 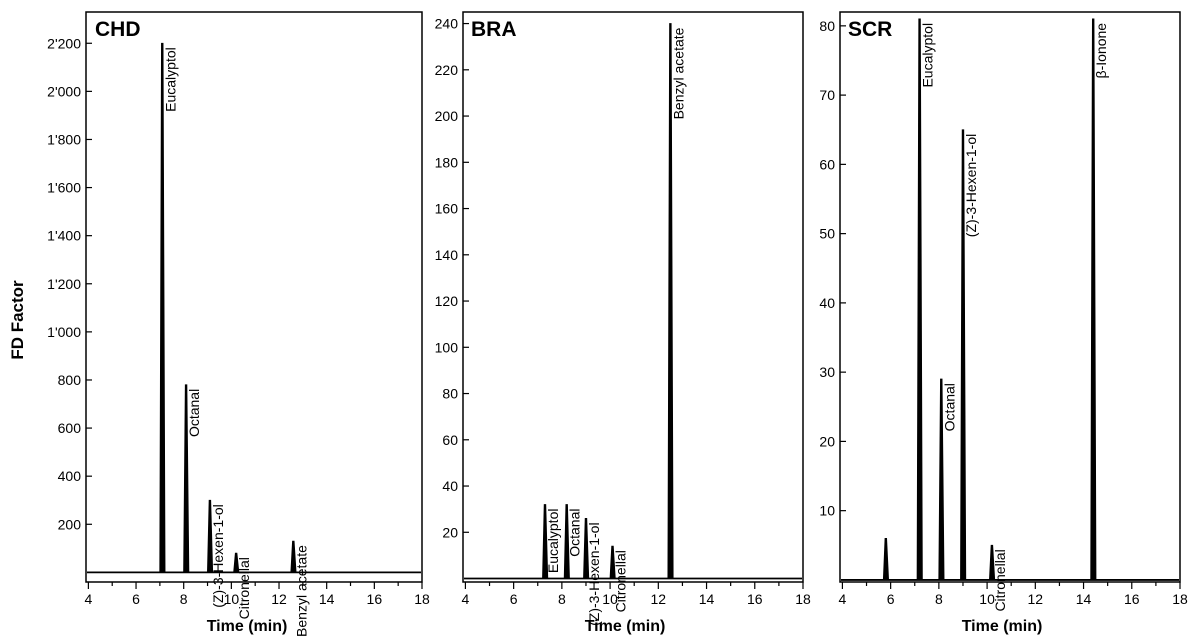 What do you see at coordinates (447, 255) in the screenshot?
I see `y-tick-label: 140` at bounding box center [447, 255].